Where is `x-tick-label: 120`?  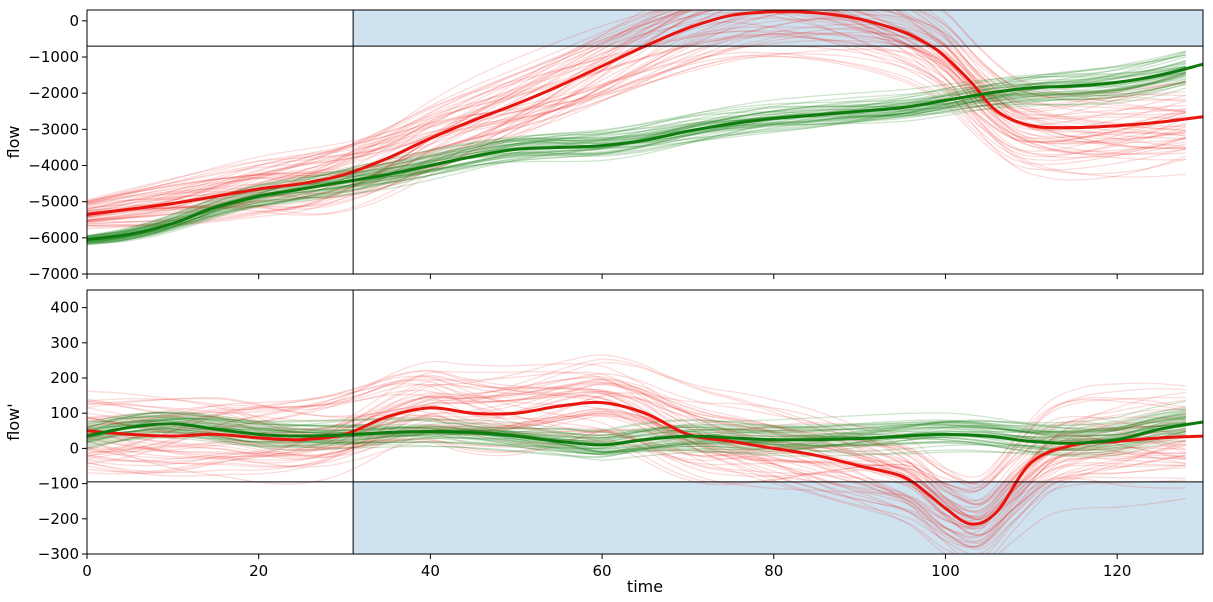
x-tick-label: 120 is located at coordinates (1117, 571).